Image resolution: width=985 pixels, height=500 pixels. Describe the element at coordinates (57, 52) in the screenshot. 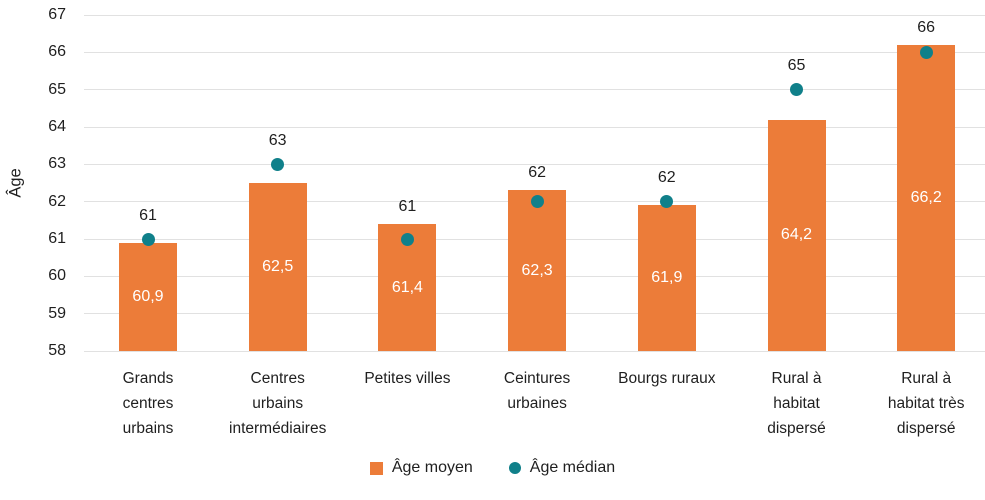

I see `y-axis-tick-label: 66` at that location.